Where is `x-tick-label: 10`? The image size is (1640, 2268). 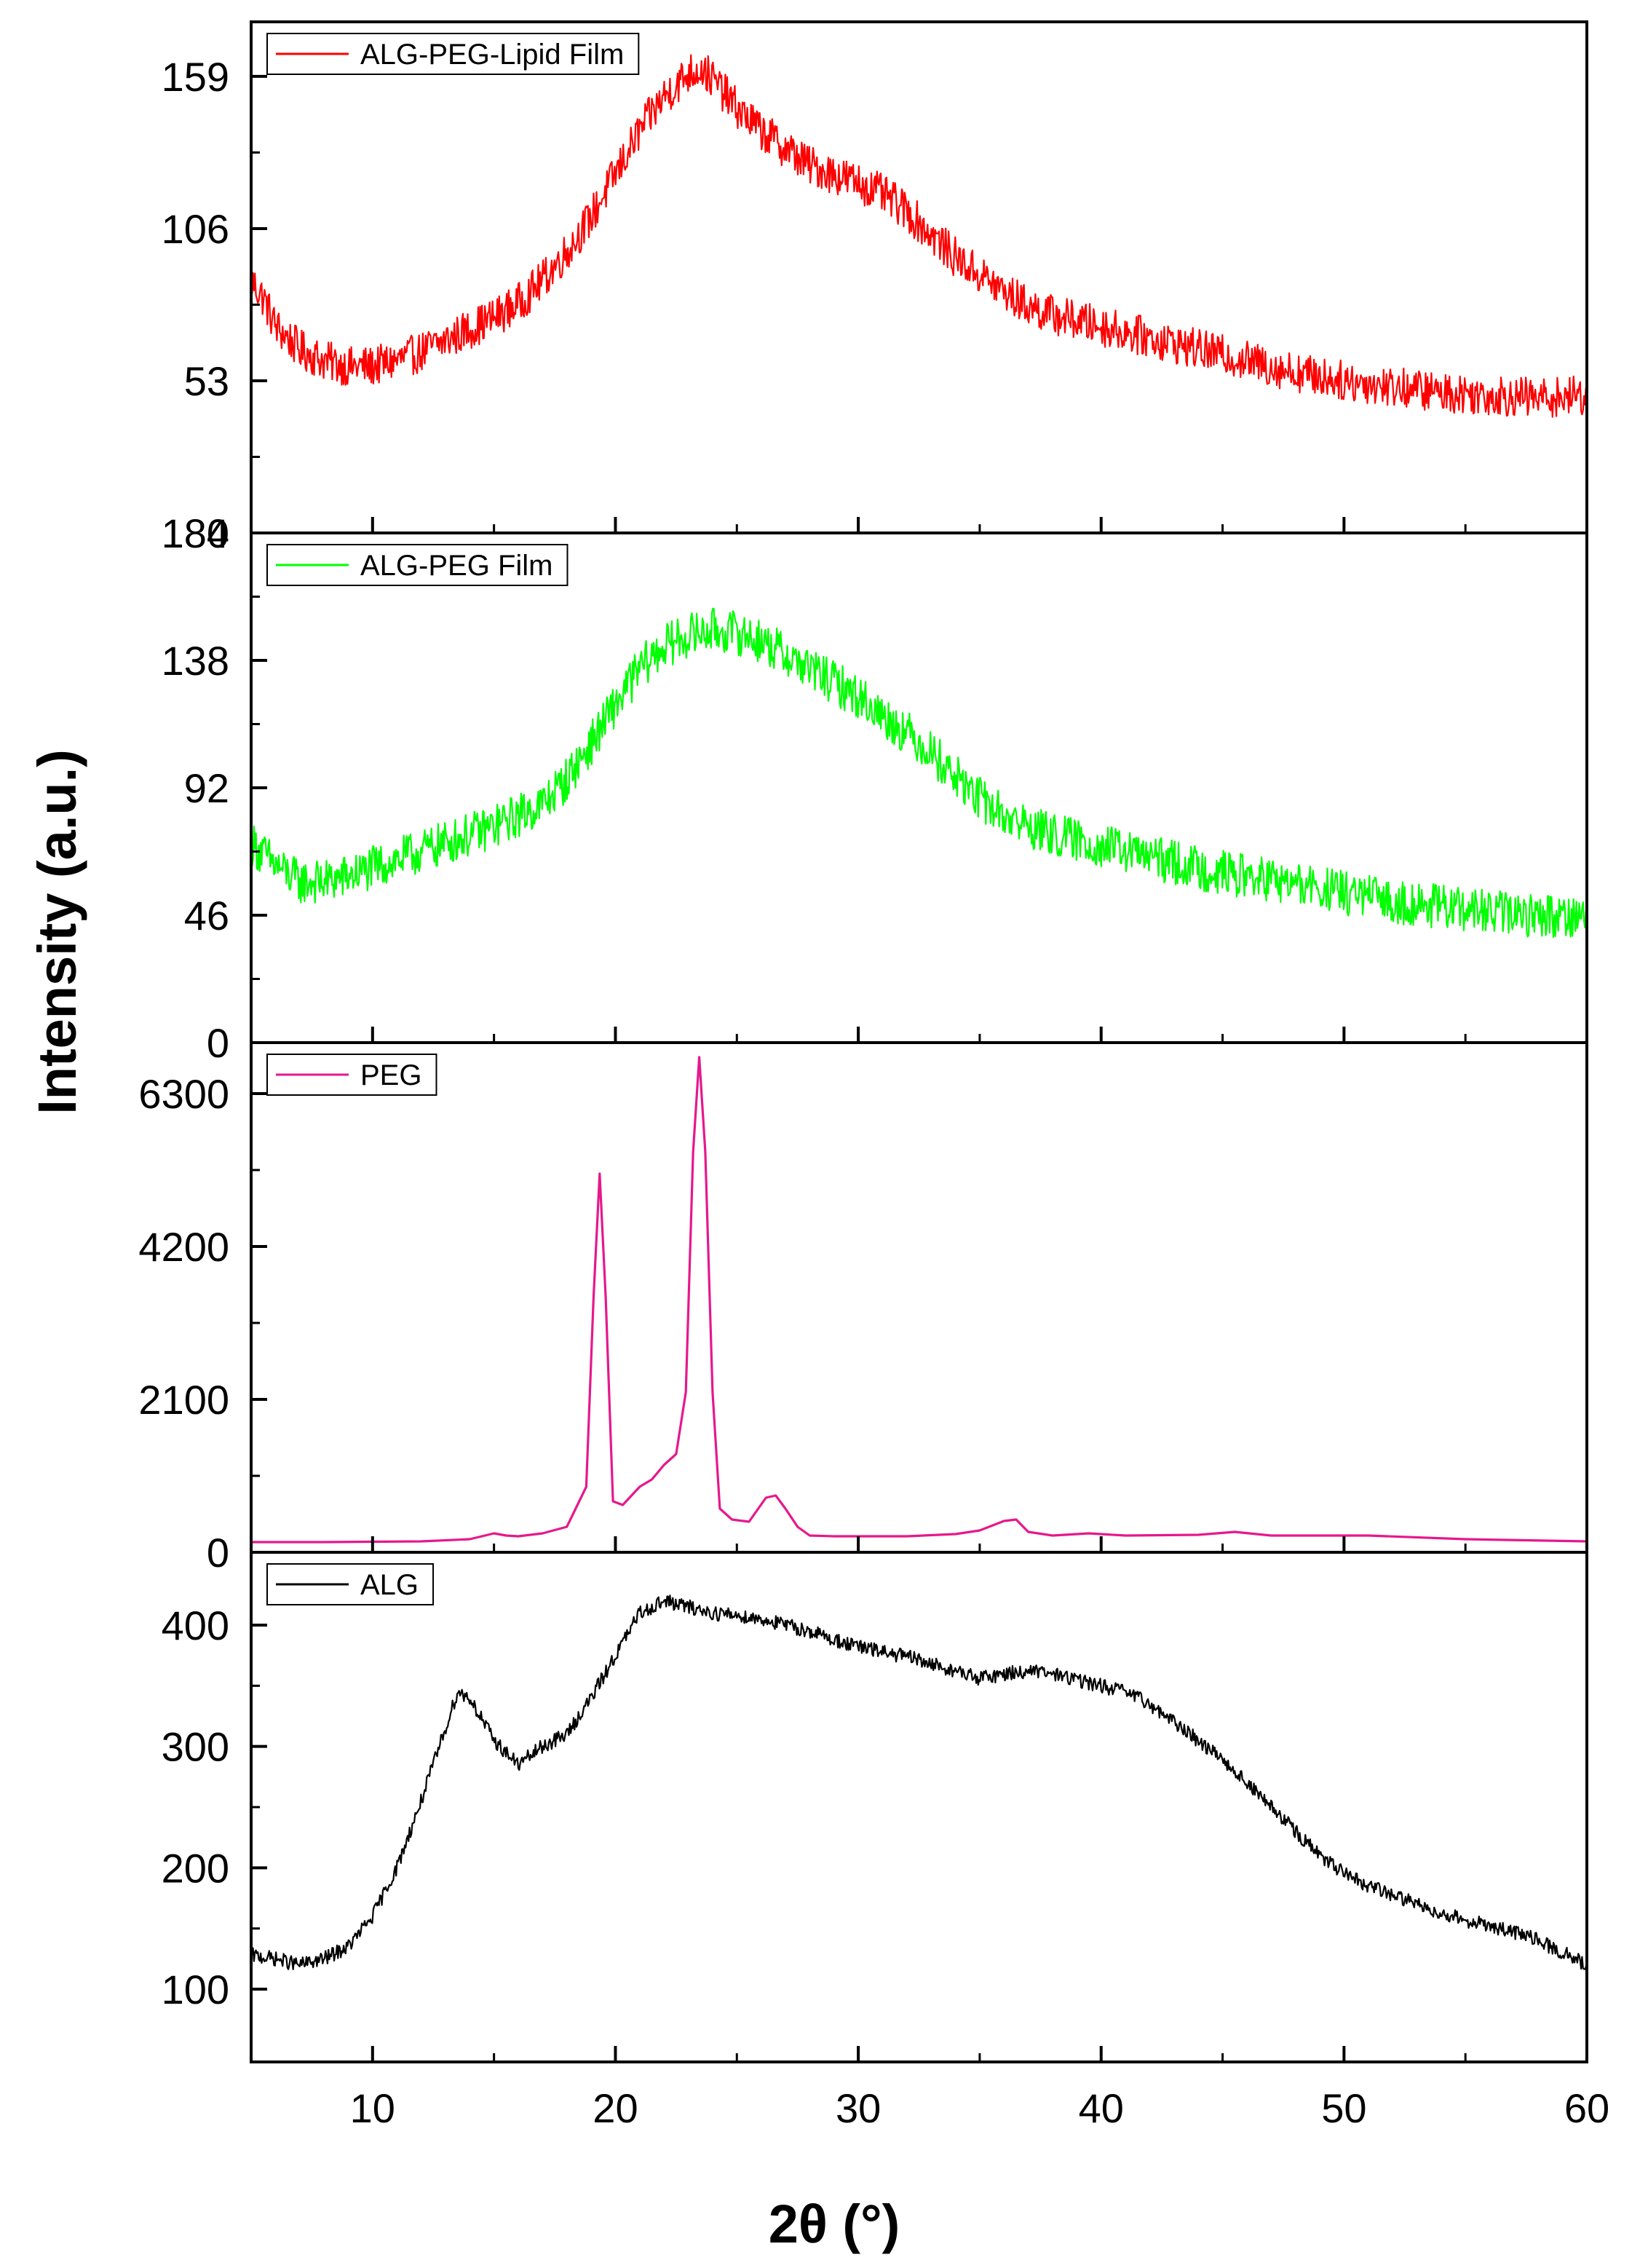
x-tick-label: 10 is located at coordinates (372, 2108).